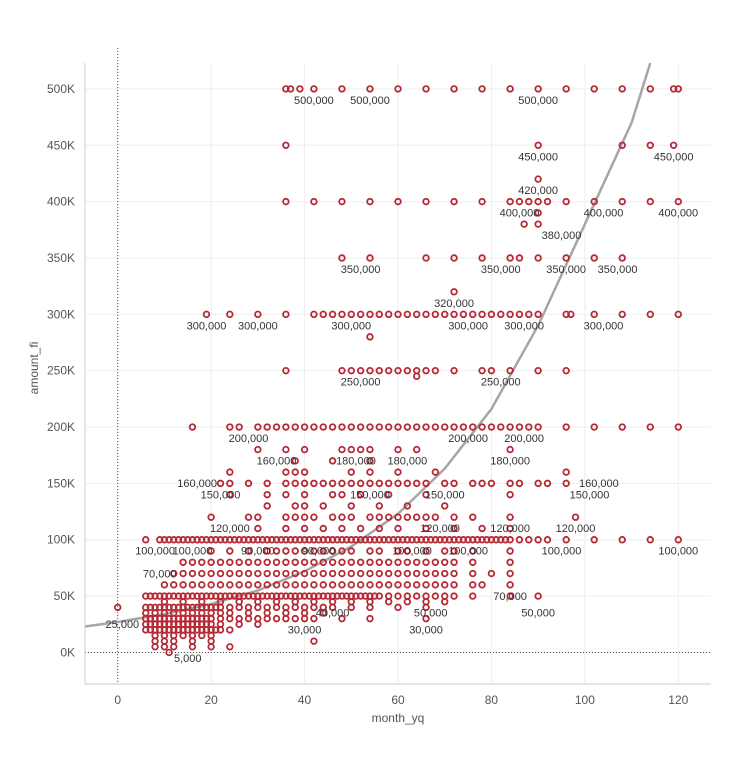 The height and width of the screenshot is (767, 751). I want to click on y-tick-label: 50K, so click(64, 596).